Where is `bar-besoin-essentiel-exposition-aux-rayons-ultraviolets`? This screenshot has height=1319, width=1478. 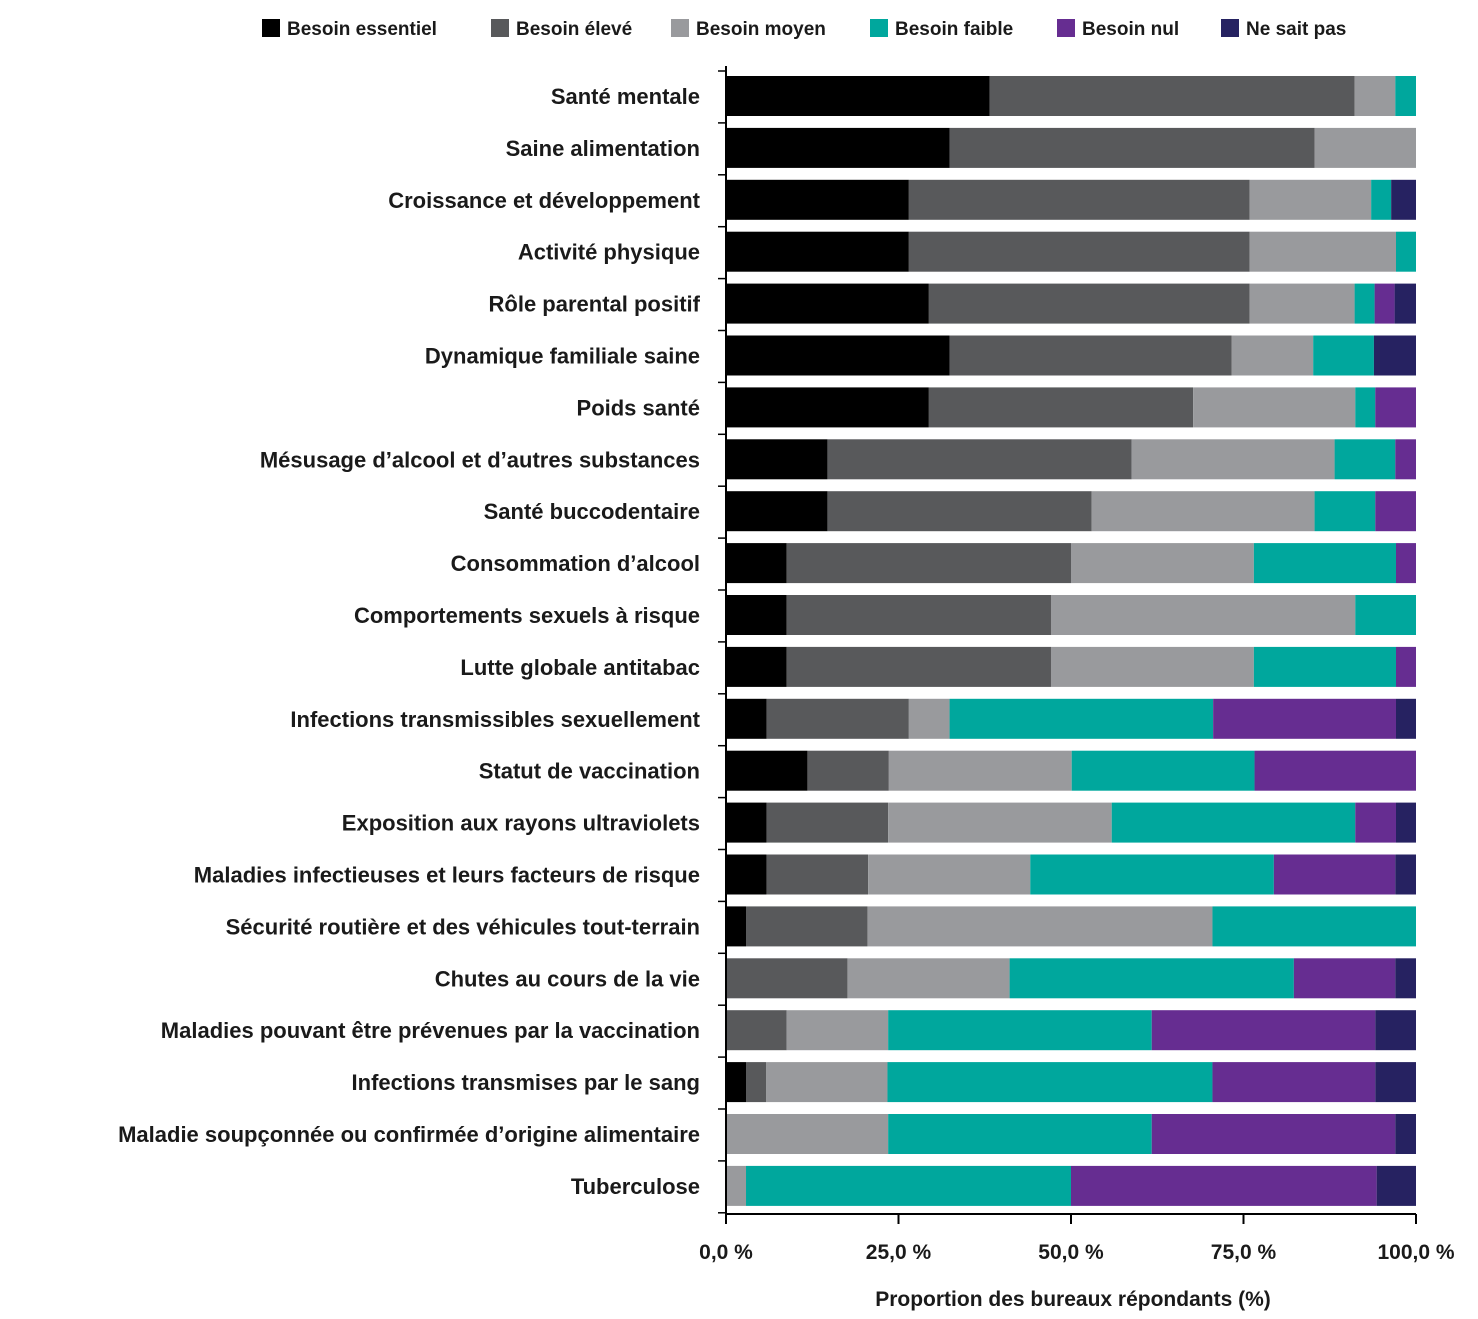
bar-besoin-essentiel-exposition-aux-rayons-ultraviolets is located at coordinates (746, 822).